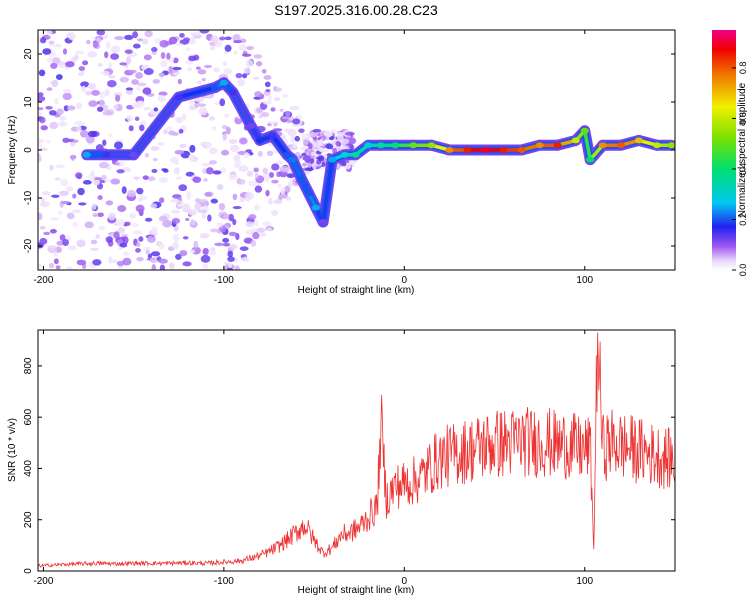 The image size is (750, 600). I want to click on snr-xtick-label: -100, so click(224, 581).